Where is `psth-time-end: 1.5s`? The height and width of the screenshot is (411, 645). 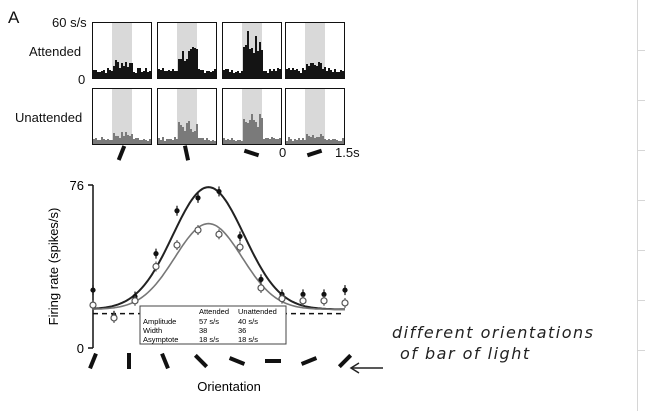
psth-time-end: 1.5s is located at coordinates (347, 152).